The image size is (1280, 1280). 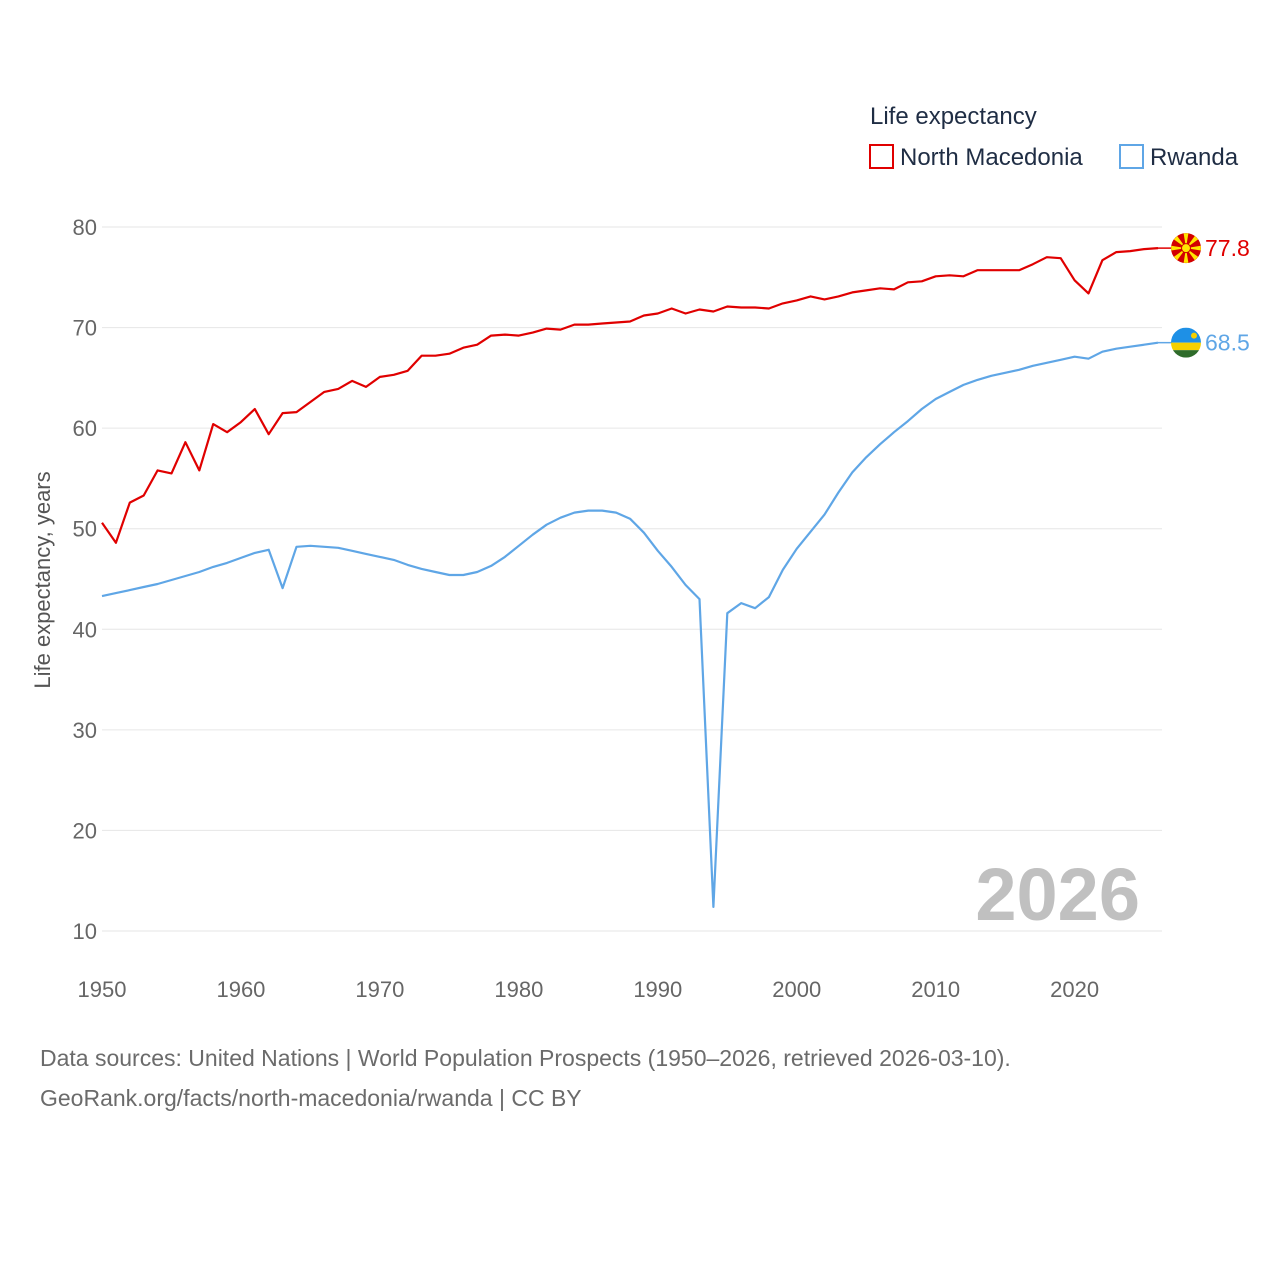 I want to click on y-axis-label: Life expectancy, years, so click(x=42, y=579).